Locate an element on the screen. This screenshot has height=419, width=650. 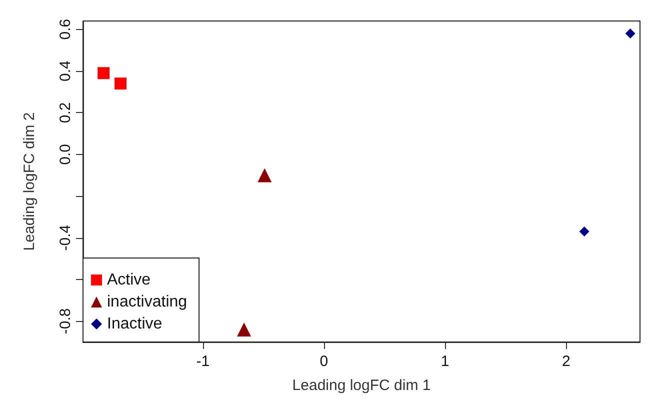
y-tick-label: -0.4 is located at coordinates (65, 237).